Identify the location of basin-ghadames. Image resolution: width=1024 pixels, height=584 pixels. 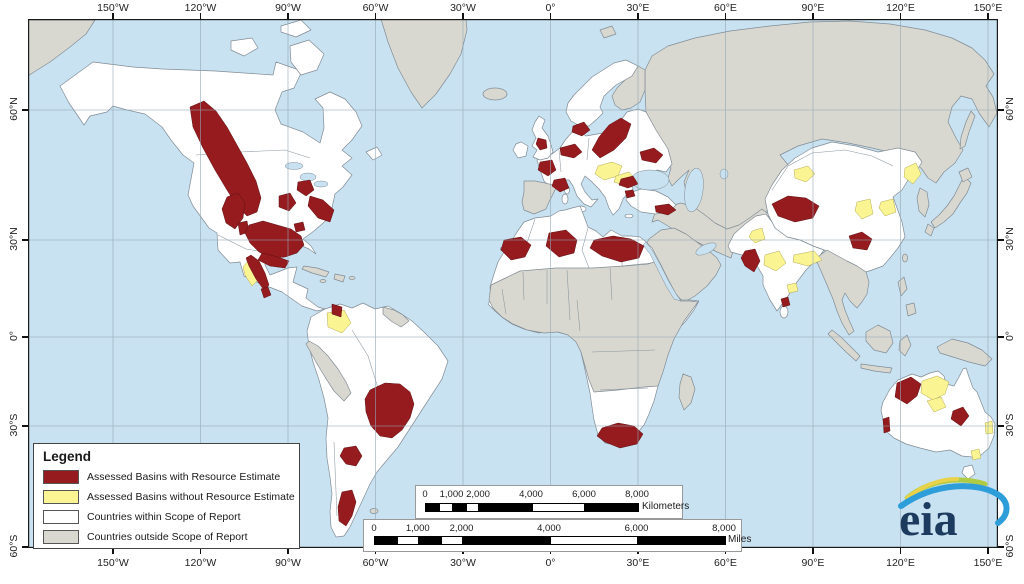
(561, 243).